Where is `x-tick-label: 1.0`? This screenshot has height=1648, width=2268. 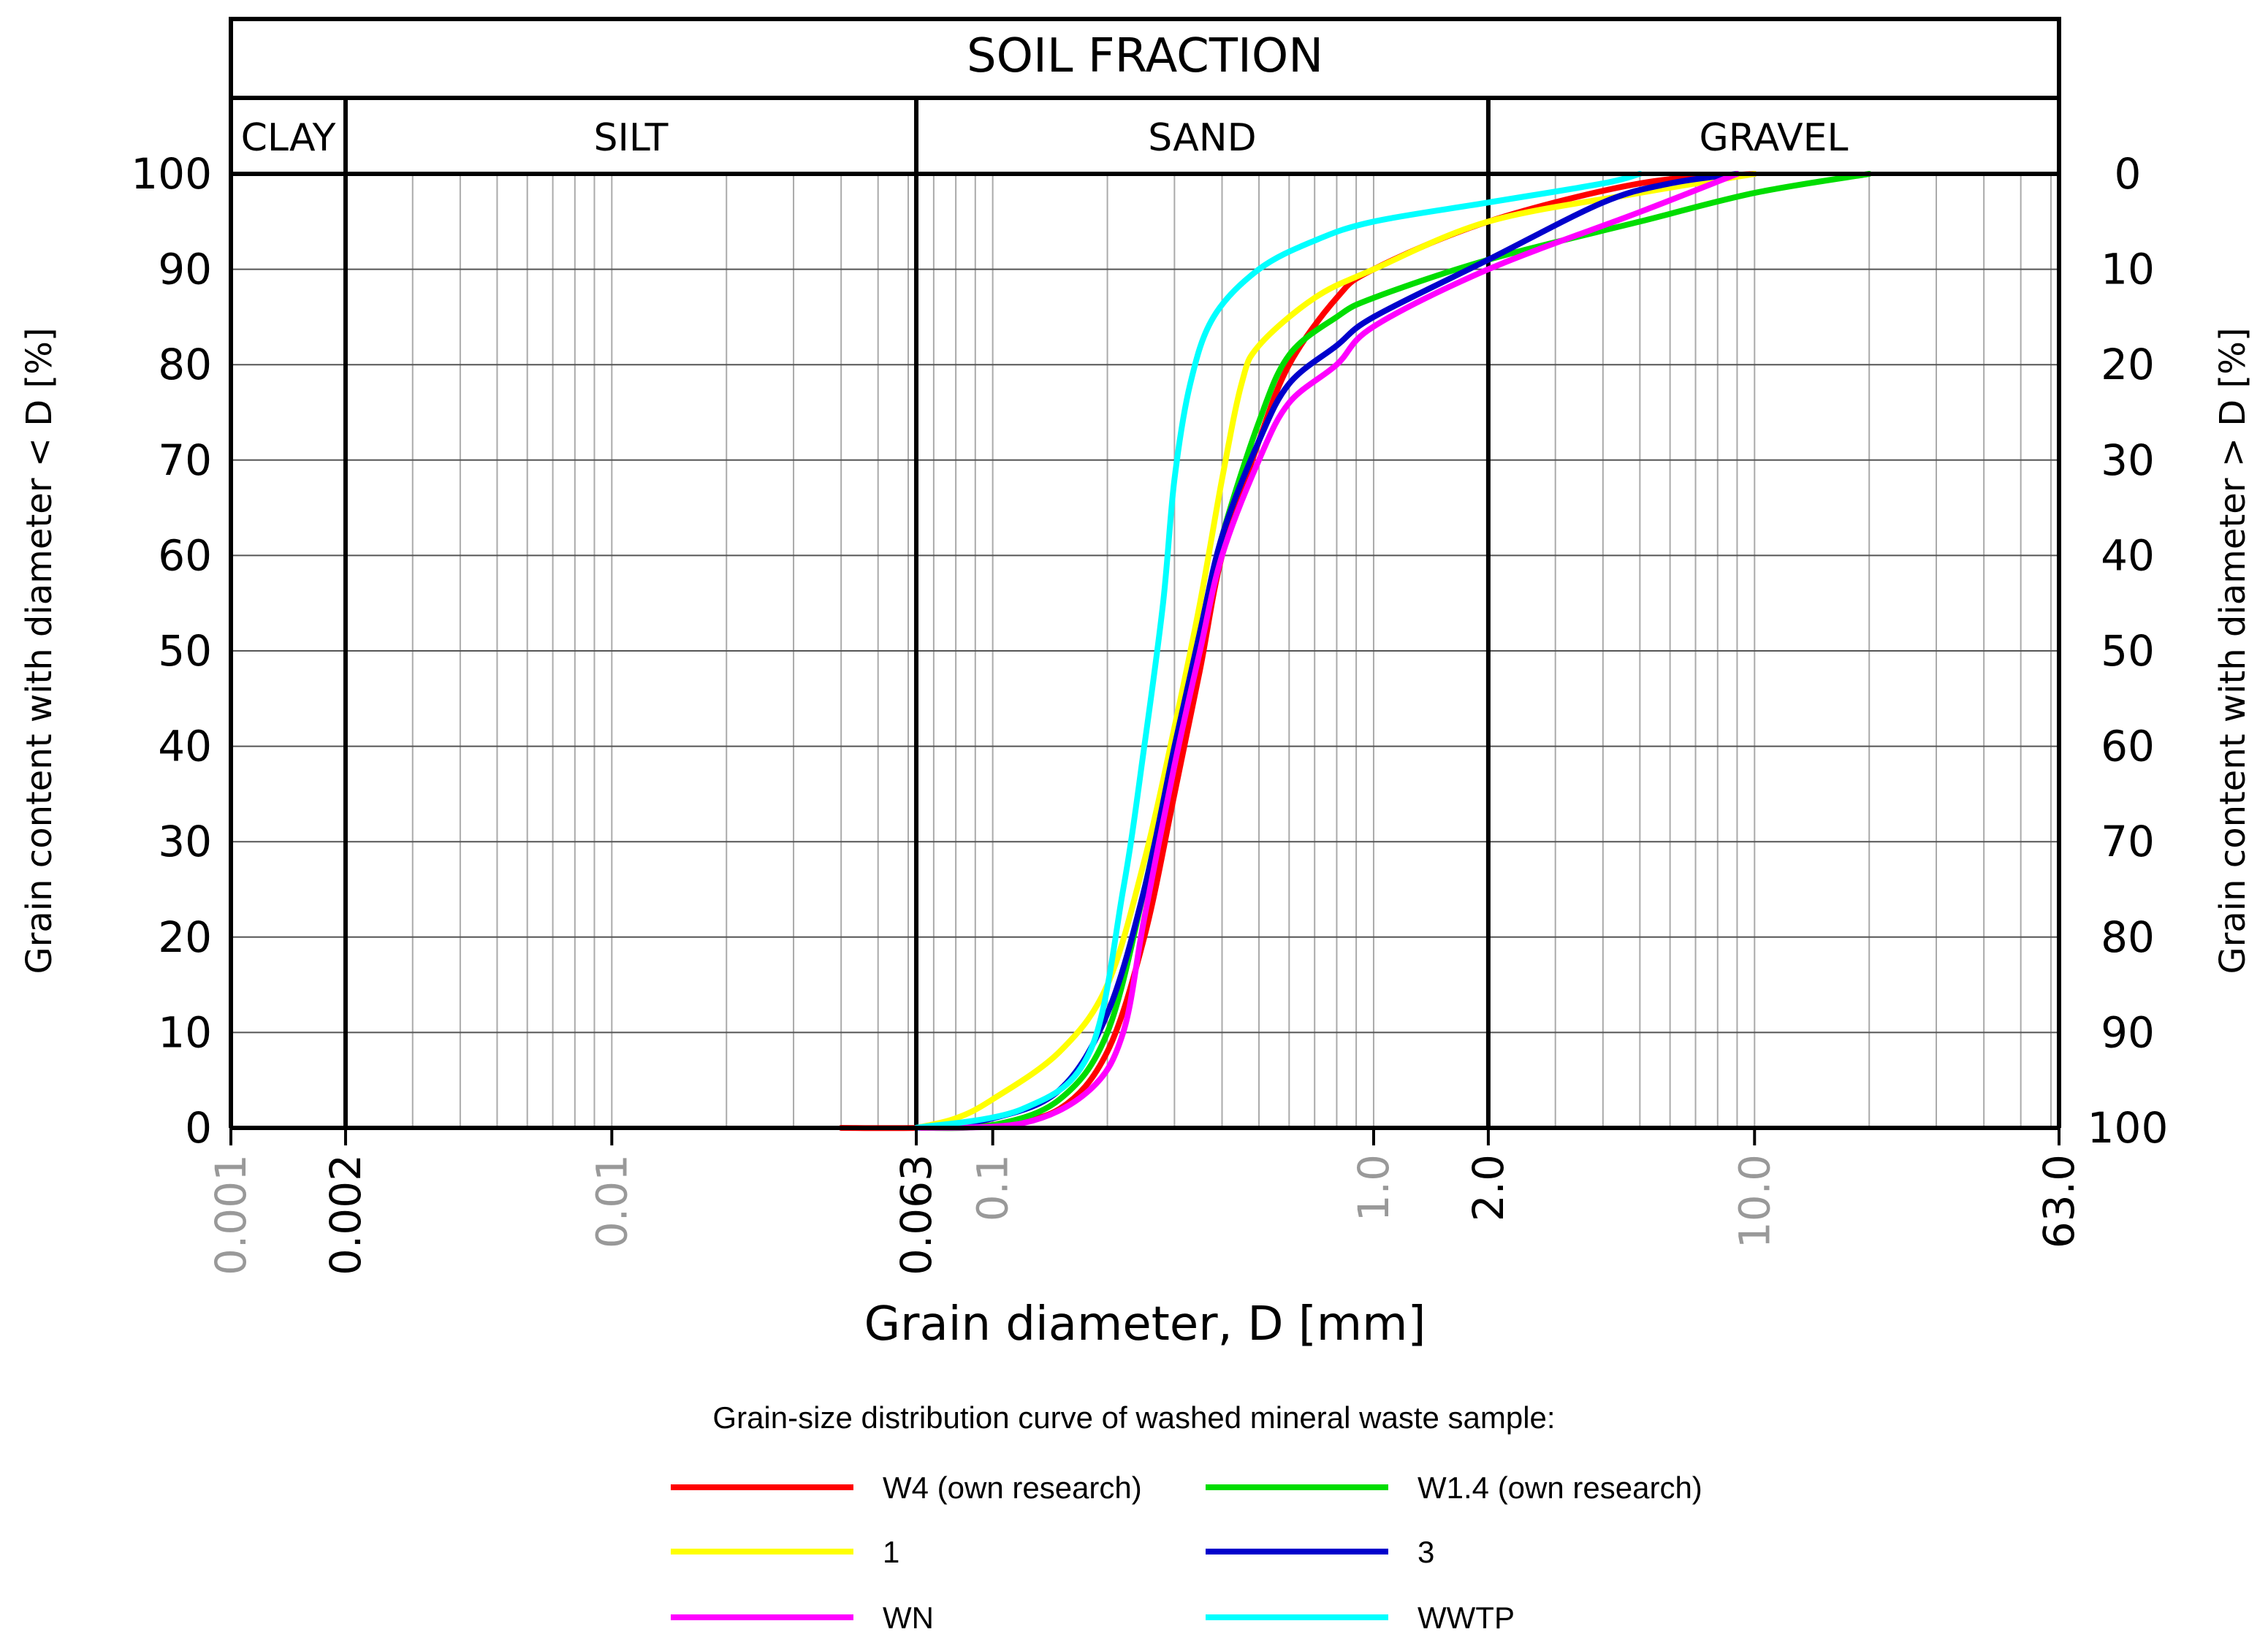
x-tick-label: 1.0 is located at coordinates (1374, 1188).